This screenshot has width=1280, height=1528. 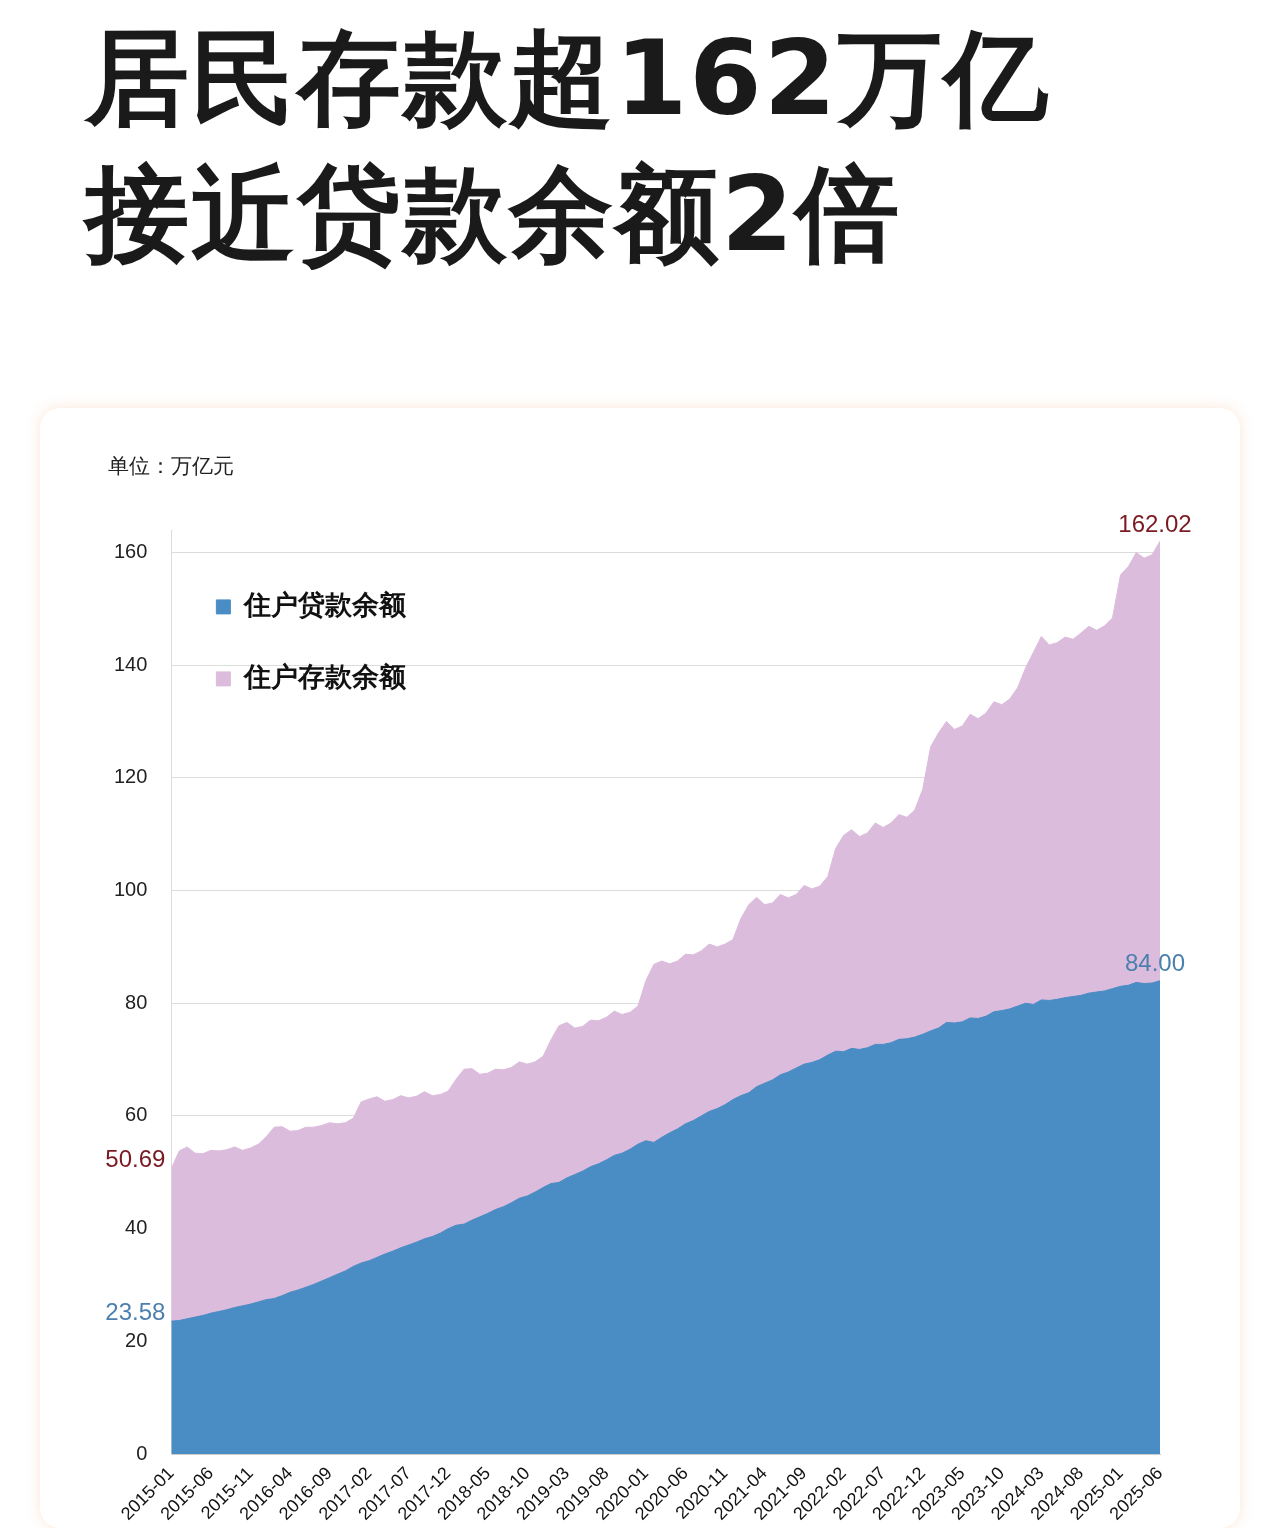 What do you see at coordinates (130, 776) in the screenshot?
I see `y-tick-label: 120` at bounding box center [130, 776].